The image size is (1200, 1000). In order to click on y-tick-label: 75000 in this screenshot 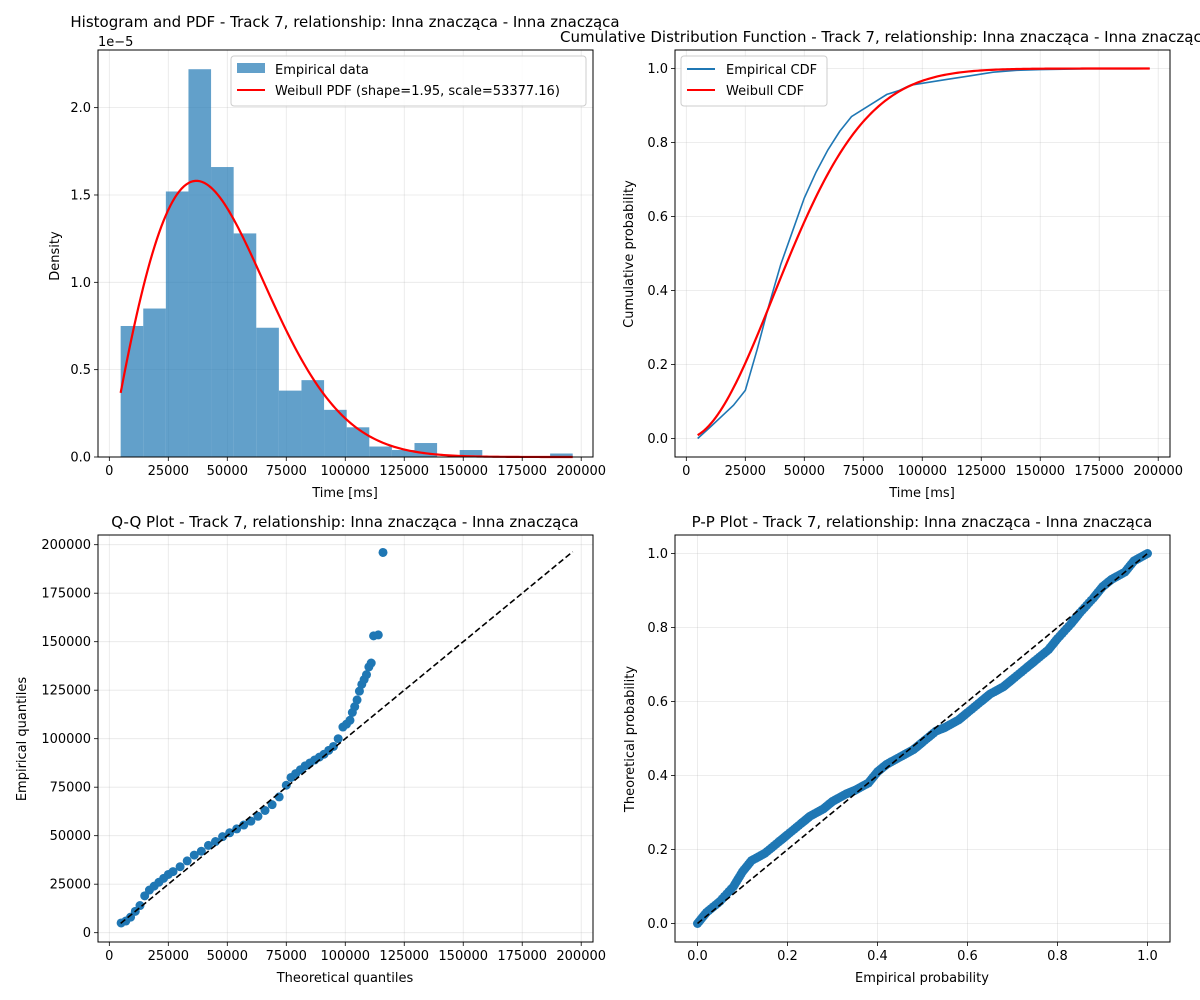, I will do `click(70, 788)`.